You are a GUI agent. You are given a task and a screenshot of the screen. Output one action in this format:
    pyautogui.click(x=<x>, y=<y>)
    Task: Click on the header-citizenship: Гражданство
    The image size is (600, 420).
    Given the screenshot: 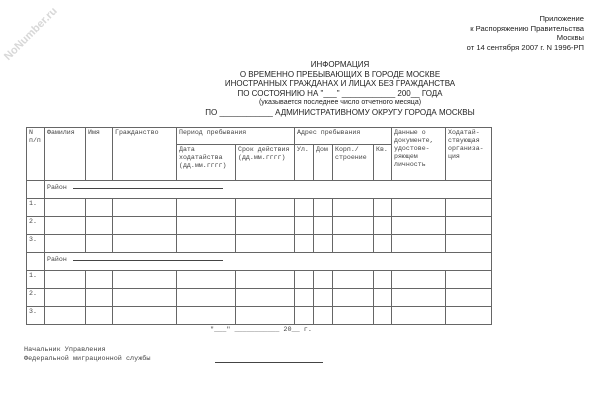 What is the action you would take?
    pyautogui.click(x=144, y=154)
    